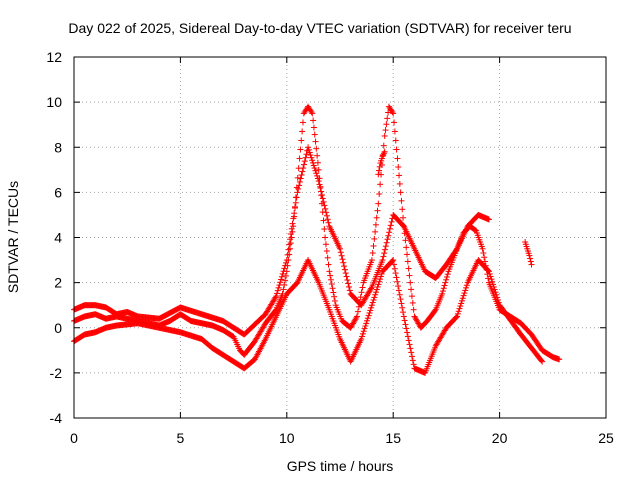  What do you see at coordinates (54, 57) in the screenshot?
I see `y-tick-label: 12` at bounding box center [54, 57].